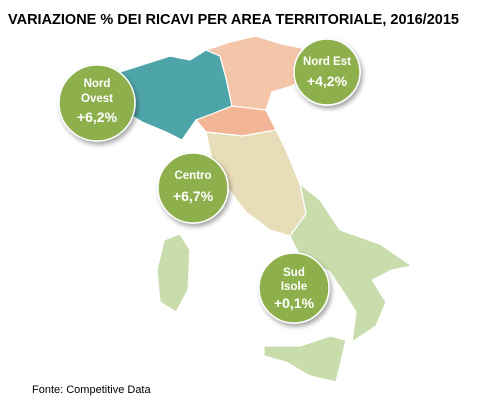  I want to click on region-name: Centro, so click(192, 176).